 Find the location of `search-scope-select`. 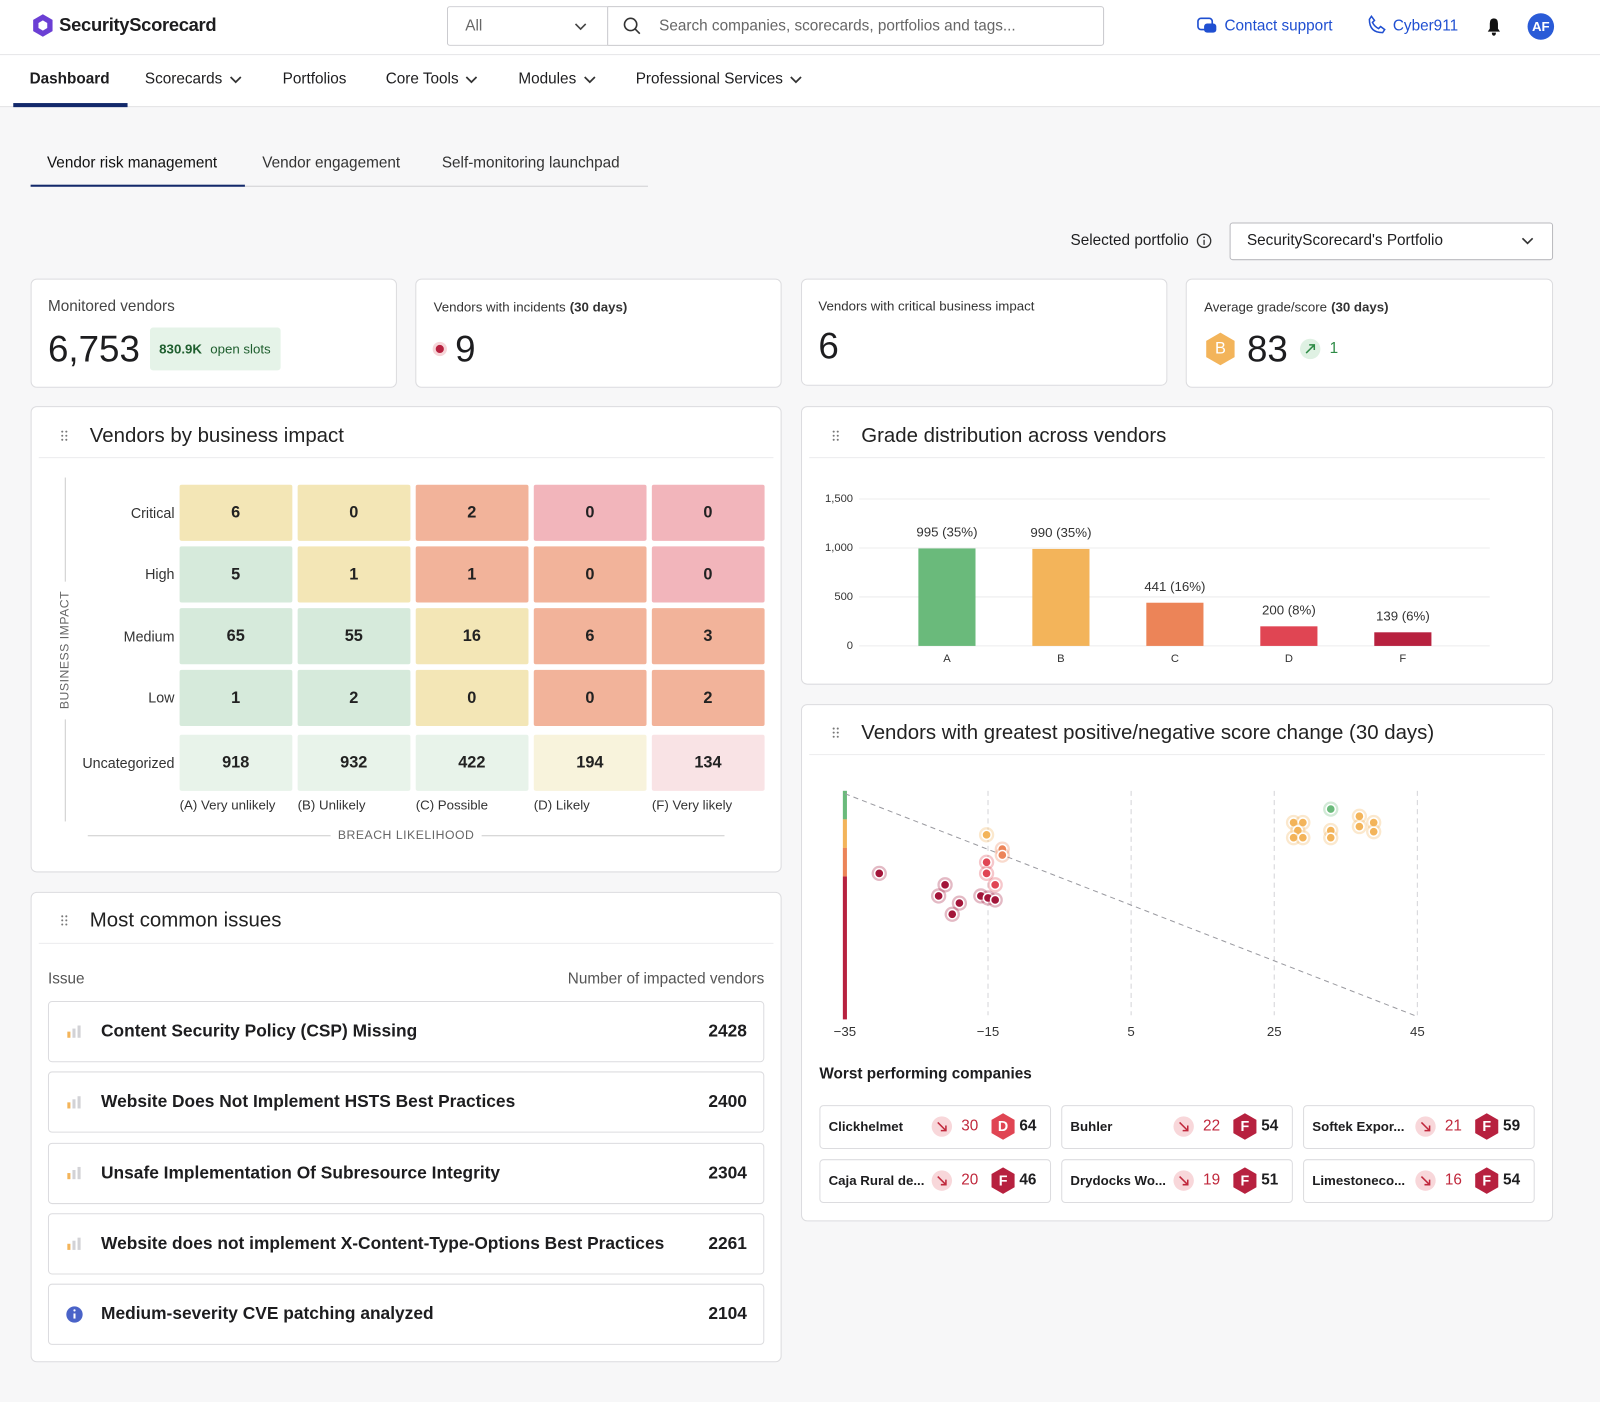

search-scope-select is located at coordinates (527, 26).